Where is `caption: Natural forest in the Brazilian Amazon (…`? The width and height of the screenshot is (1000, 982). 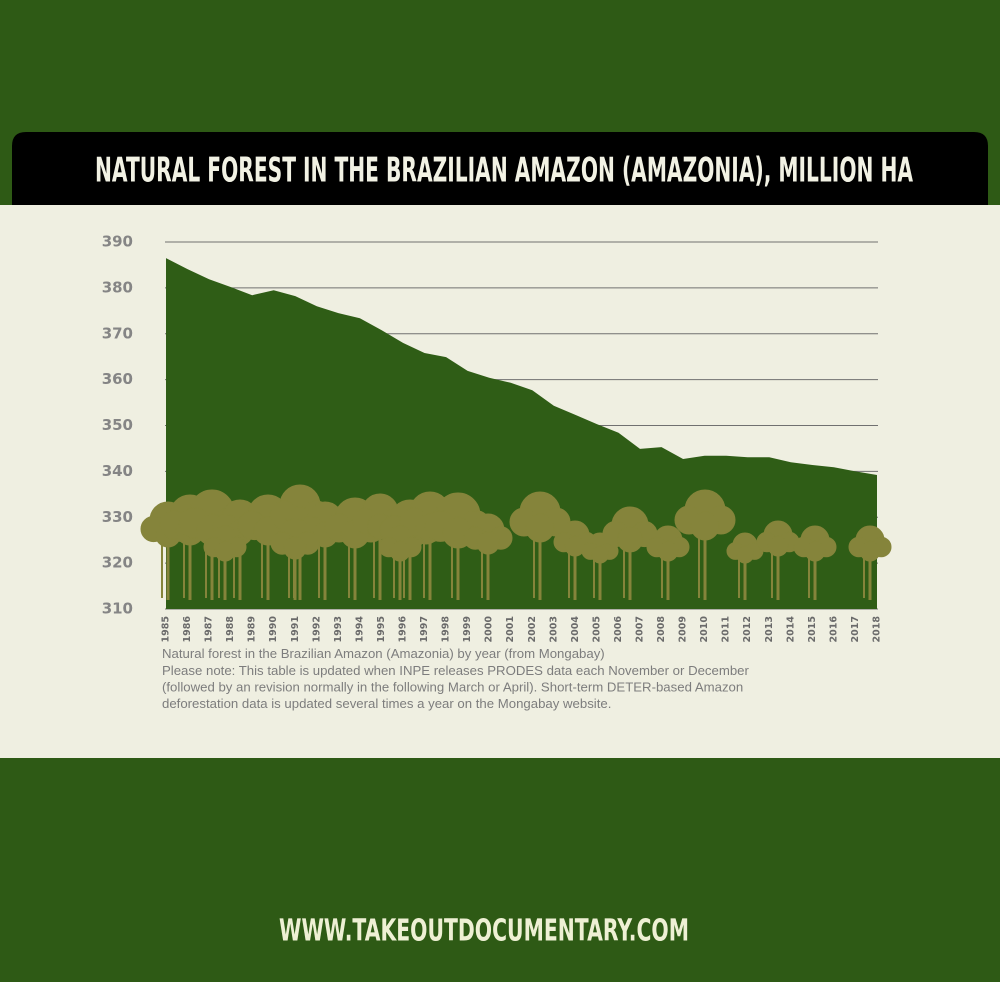
caption: Natural forest in the Brazilian Amazon (… is located at coordinates (383, 653).